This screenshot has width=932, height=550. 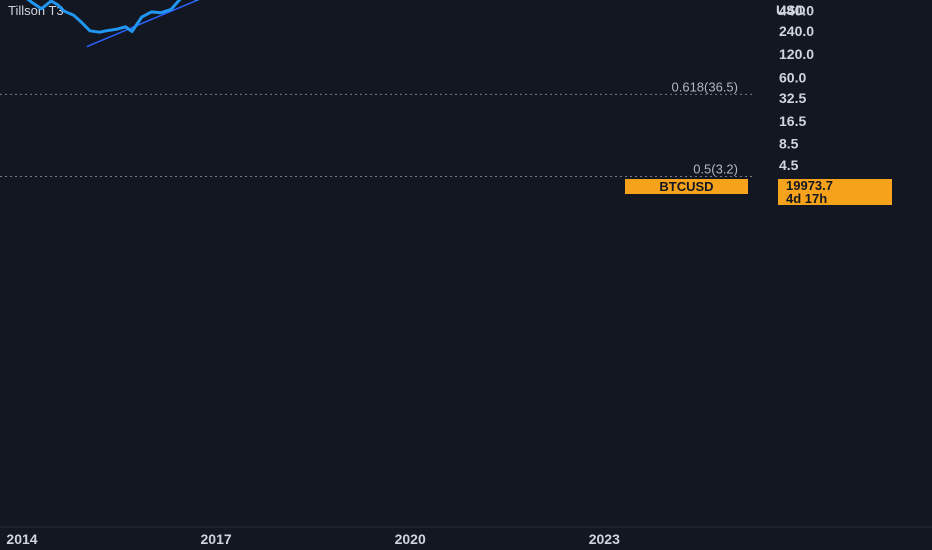 I want to click on last-price-value: 19973.7, so click(x=809, y=185).